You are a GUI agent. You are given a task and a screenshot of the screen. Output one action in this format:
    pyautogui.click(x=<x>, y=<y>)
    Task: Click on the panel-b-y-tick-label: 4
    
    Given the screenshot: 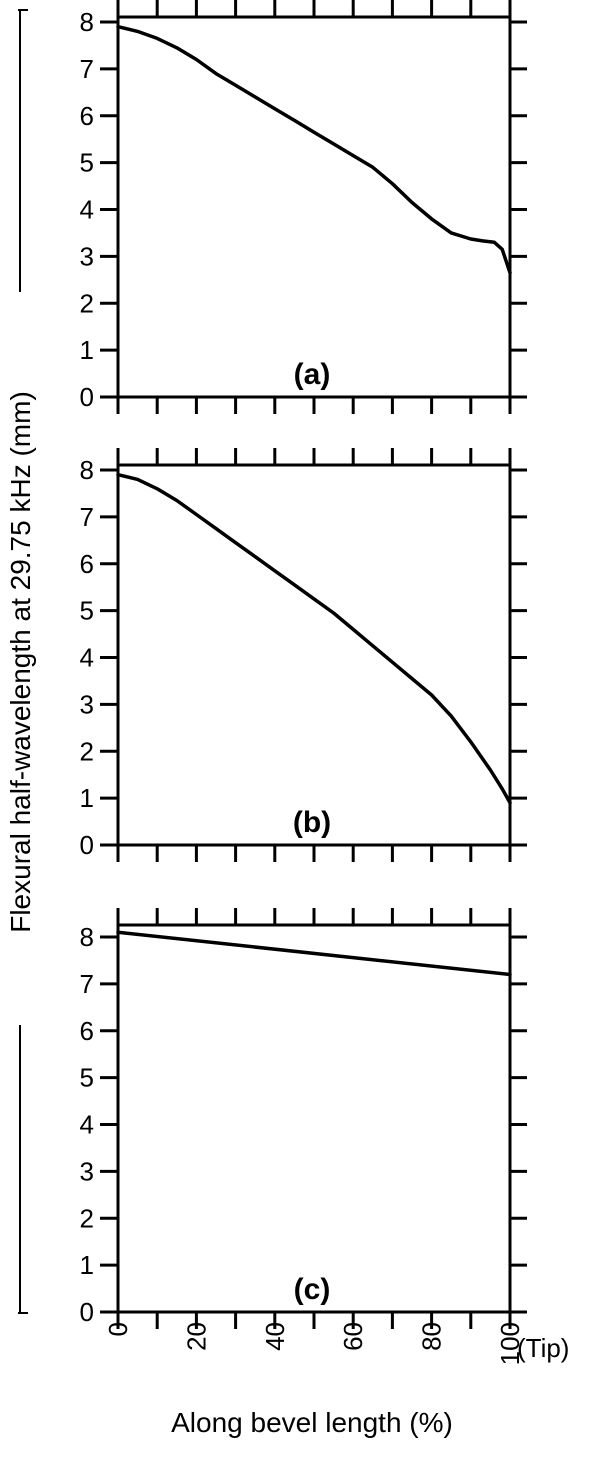 What is the action you would take?
    pyautogui.click(x=87, y=658)
    